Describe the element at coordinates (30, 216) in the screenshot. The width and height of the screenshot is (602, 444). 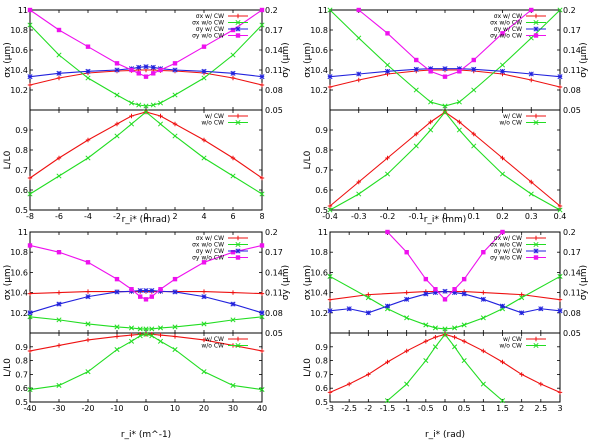
I see `x-tick-label: -8` at that location.